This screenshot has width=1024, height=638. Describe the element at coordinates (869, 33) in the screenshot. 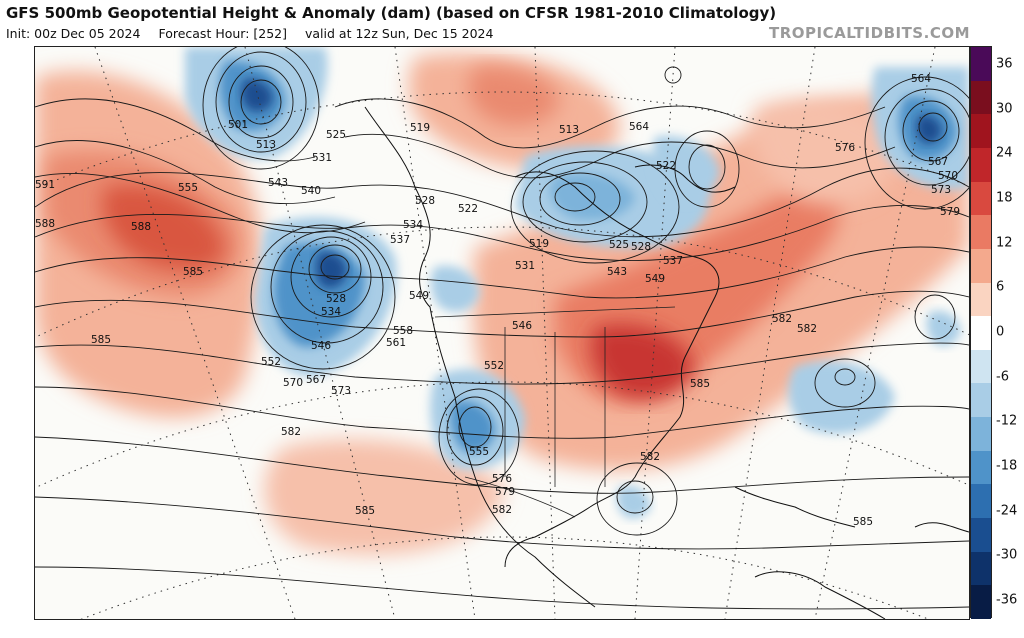

I see `site-watermark: TROPICALTIDBITS.COM` at that location.